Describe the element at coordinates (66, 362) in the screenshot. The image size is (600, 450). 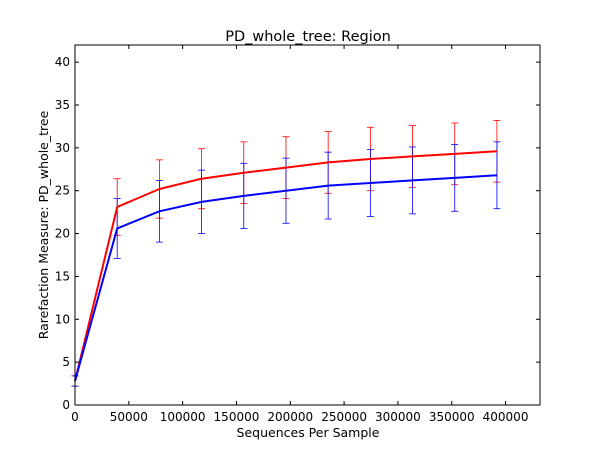
I see `y-tick-label: 5` at that location.